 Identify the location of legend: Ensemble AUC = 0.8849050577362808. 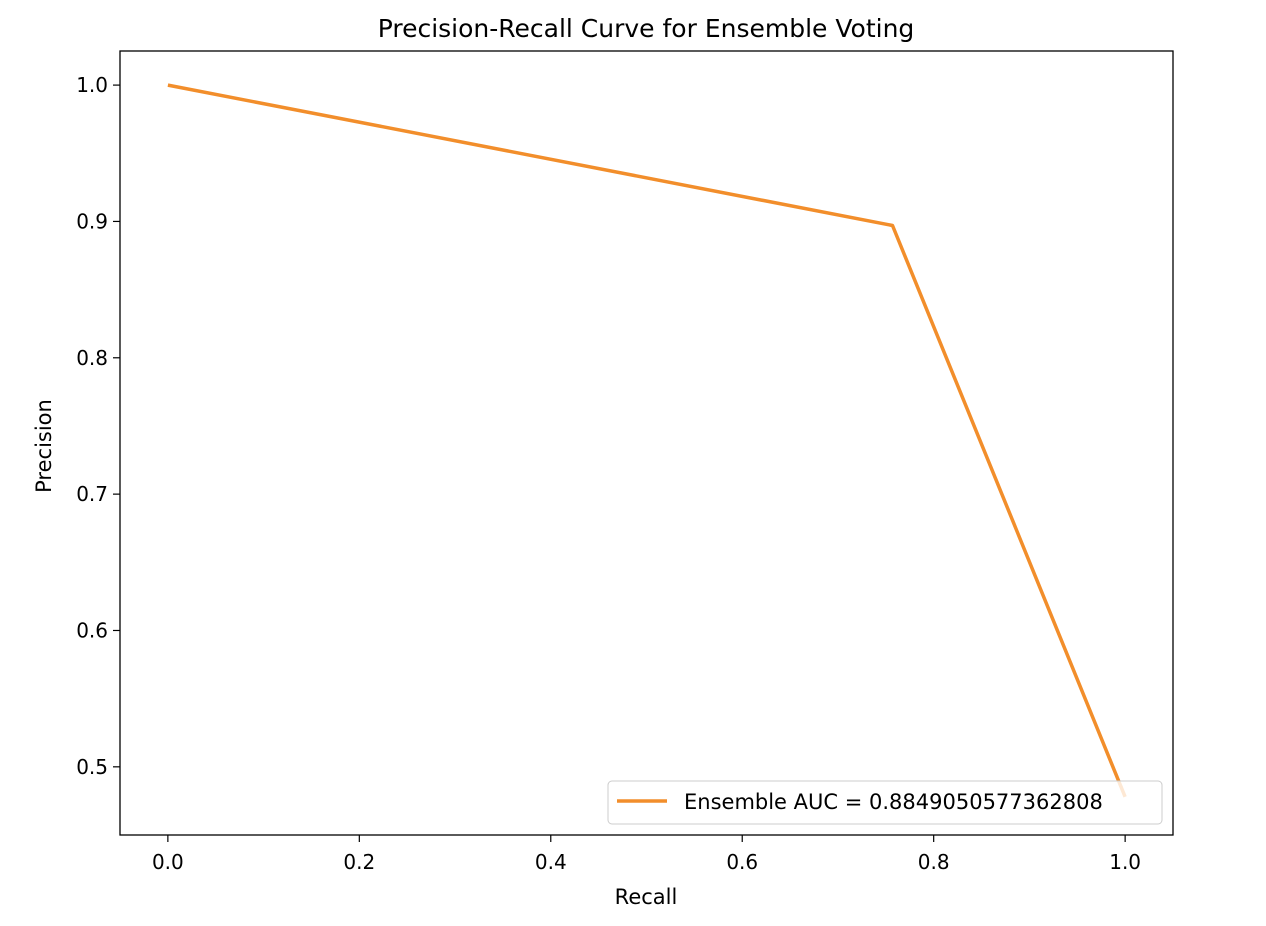
(885, 802).